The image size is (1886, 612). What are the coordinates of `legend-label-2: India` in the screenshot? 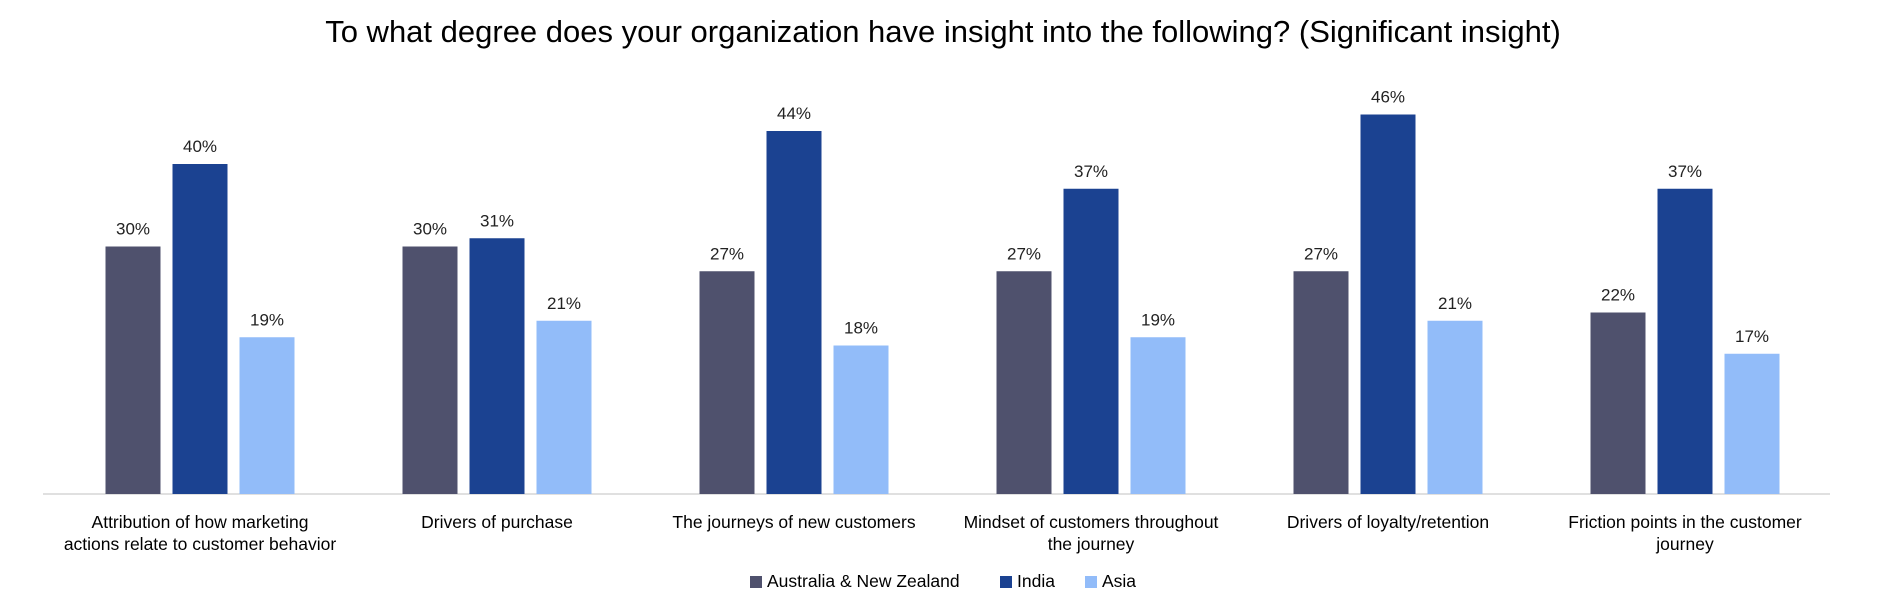 It's located at (1036, 581).